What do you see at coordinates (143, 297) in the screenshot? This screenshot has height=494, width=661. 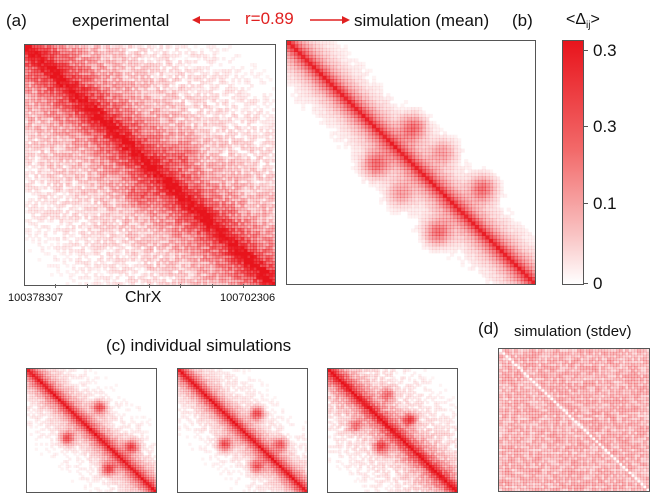 I see `x-axis-label: ChrX` at bounding box center [143, 297].